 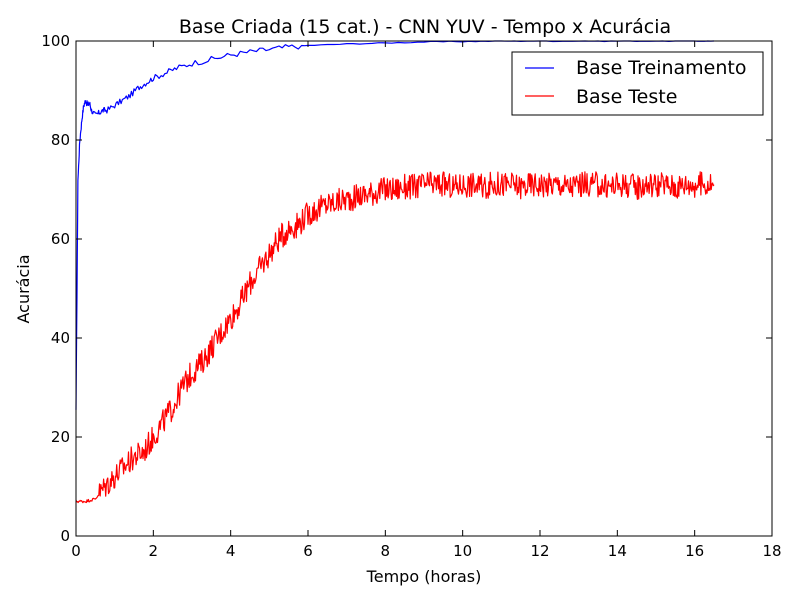 I want to click on x-tick-label: 0, so click(x=76, y=551).